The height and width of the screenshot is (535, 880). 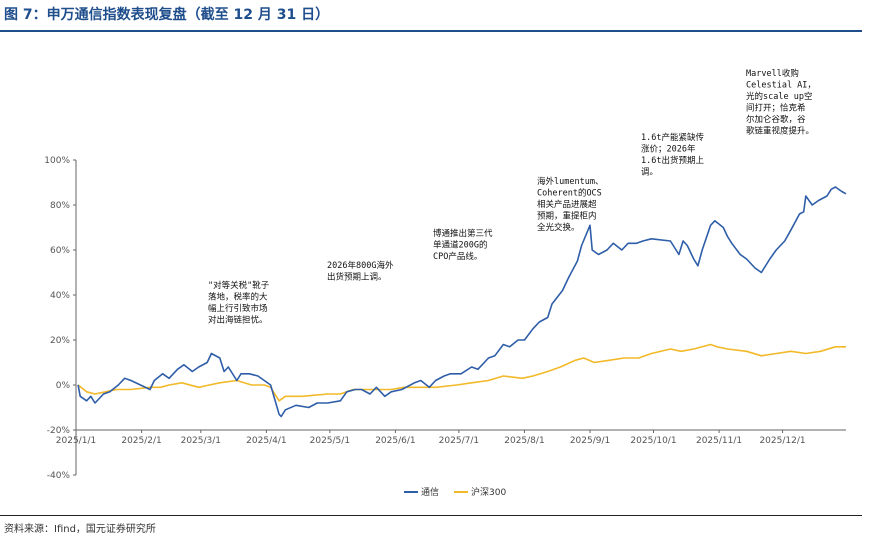 I want to click on annotation-text: 光的scale up空, so click(x=779, y=96).